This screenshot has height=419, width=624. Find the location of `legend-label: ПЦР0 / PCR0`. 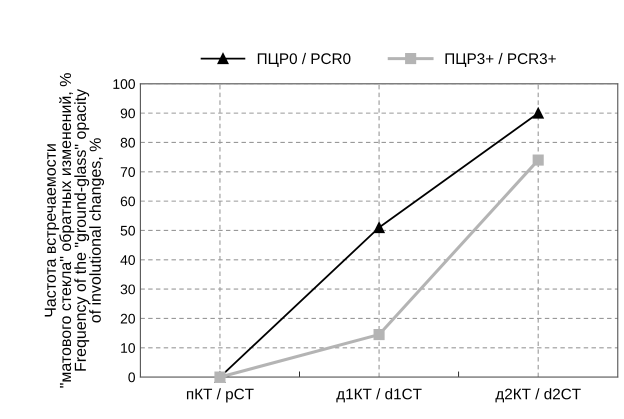

legend-label: ПЦР0 / PCR0 is located at coordinates (304, 59).